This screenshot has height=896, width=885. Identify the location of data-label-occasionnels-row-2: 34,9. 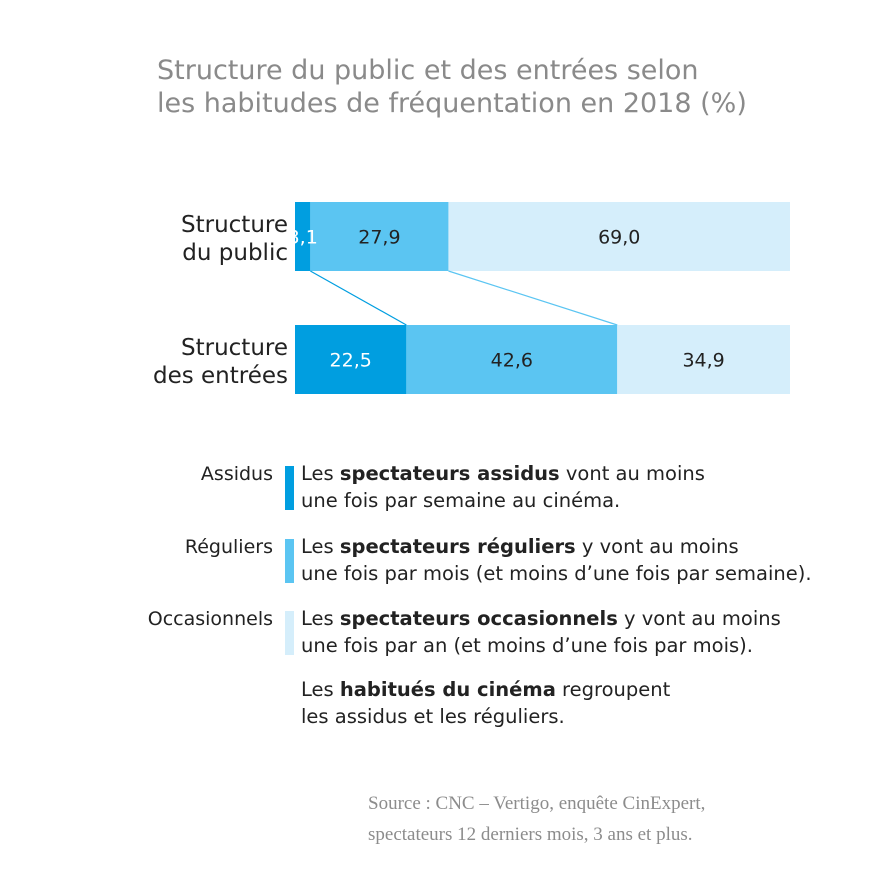
(703, 361).